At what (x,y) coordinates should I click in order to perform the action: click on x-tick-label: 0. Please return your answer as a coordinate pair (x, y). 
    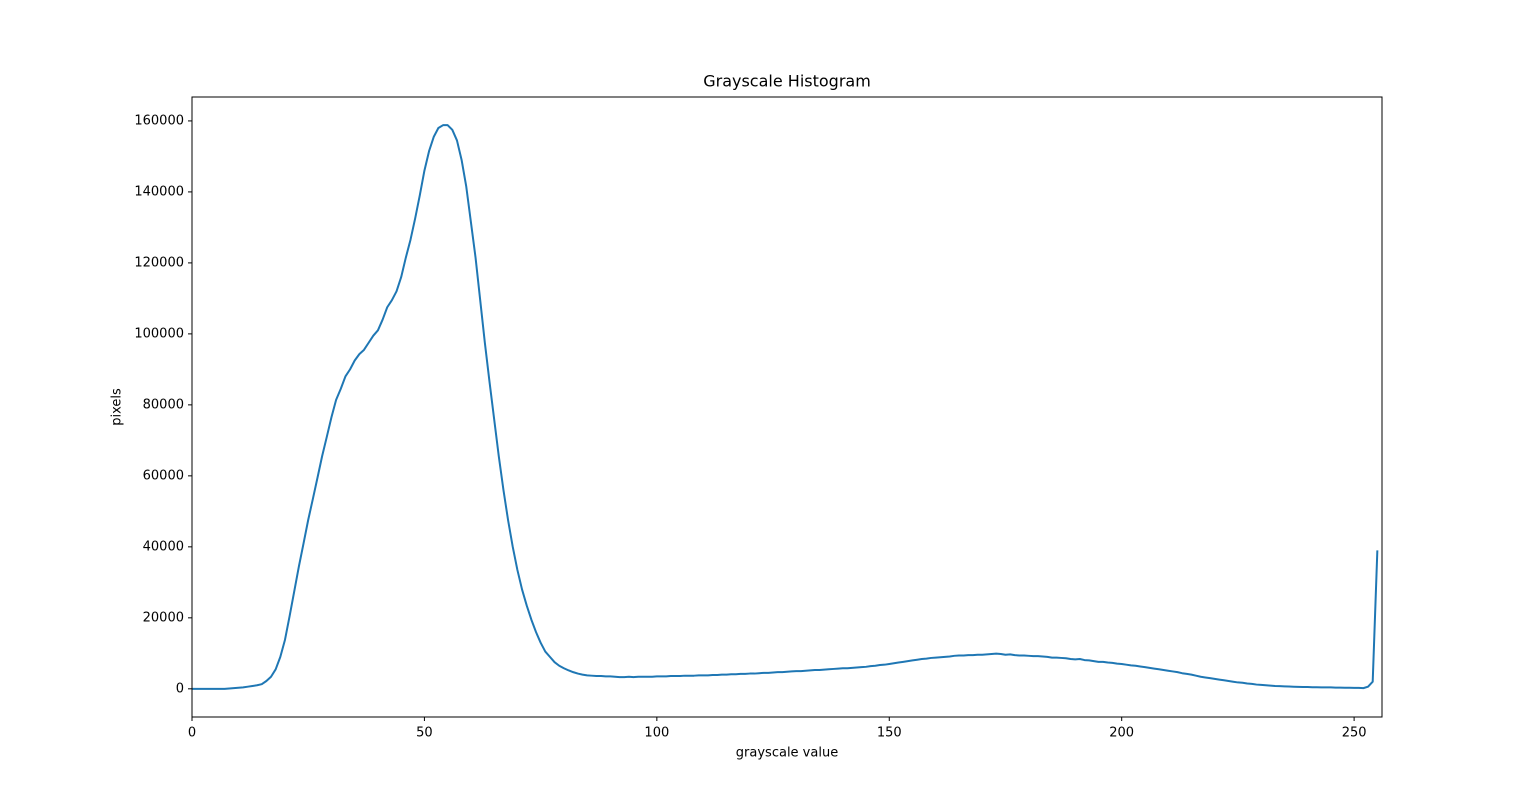
    Looking at the image, I should click on (192, 733).